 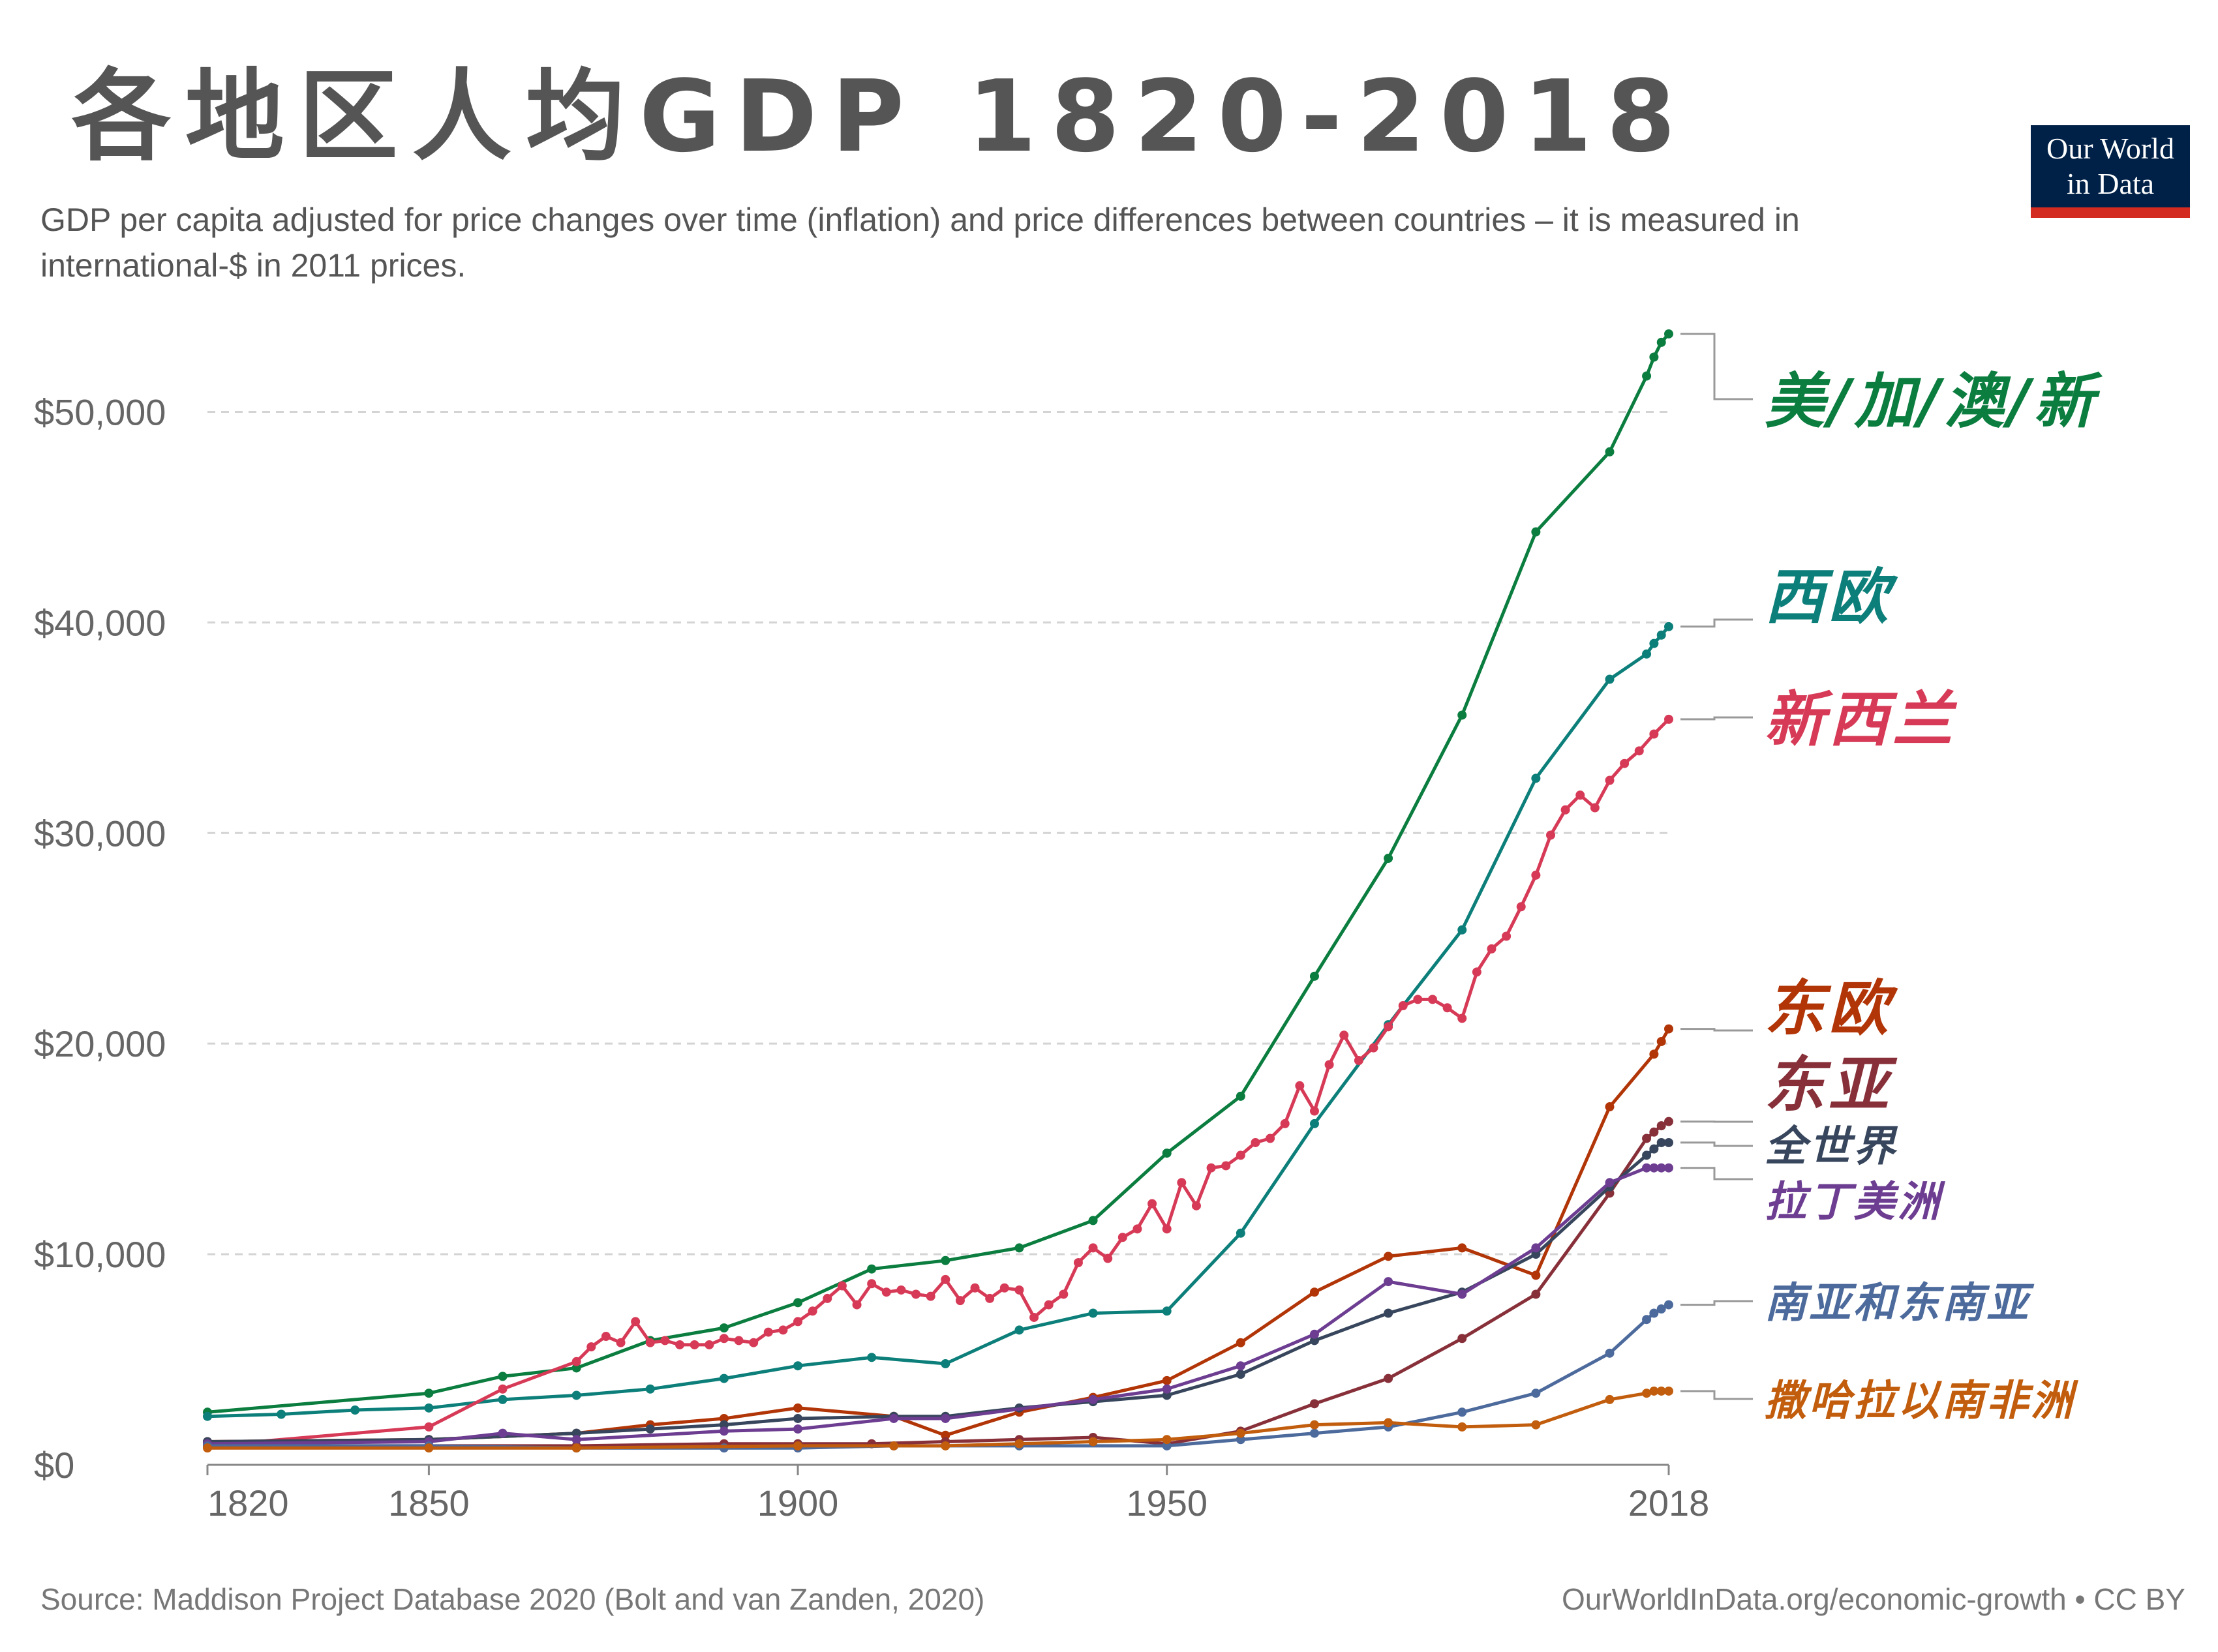 I want to click on x-tick-label: 1900, so click(x=798, y=1503).